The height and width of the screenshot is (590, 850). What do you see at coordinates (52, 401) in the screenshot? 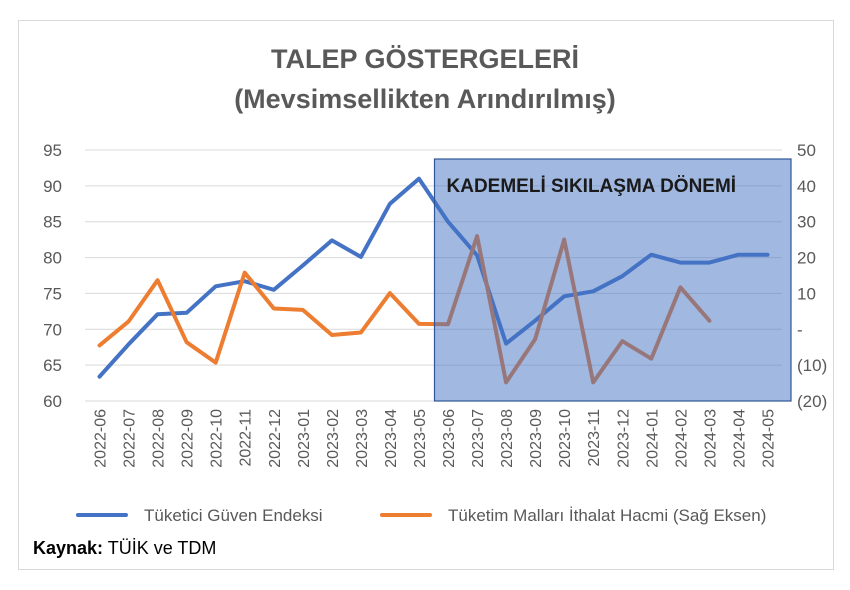
I see `y-left-tick-label: 60` at bounding box center [52, 401].